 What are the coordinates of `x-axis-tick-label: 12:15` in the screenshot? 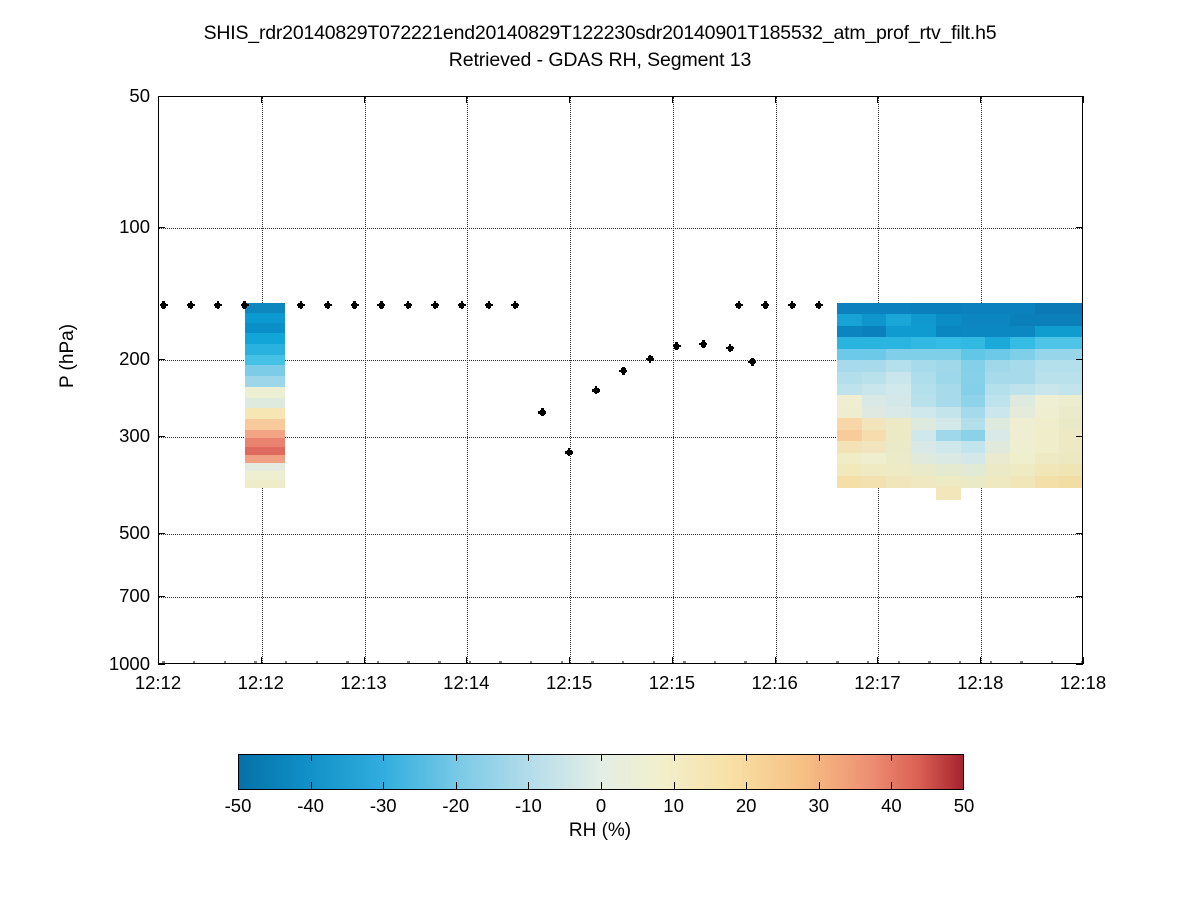 It's located at (569, 682).